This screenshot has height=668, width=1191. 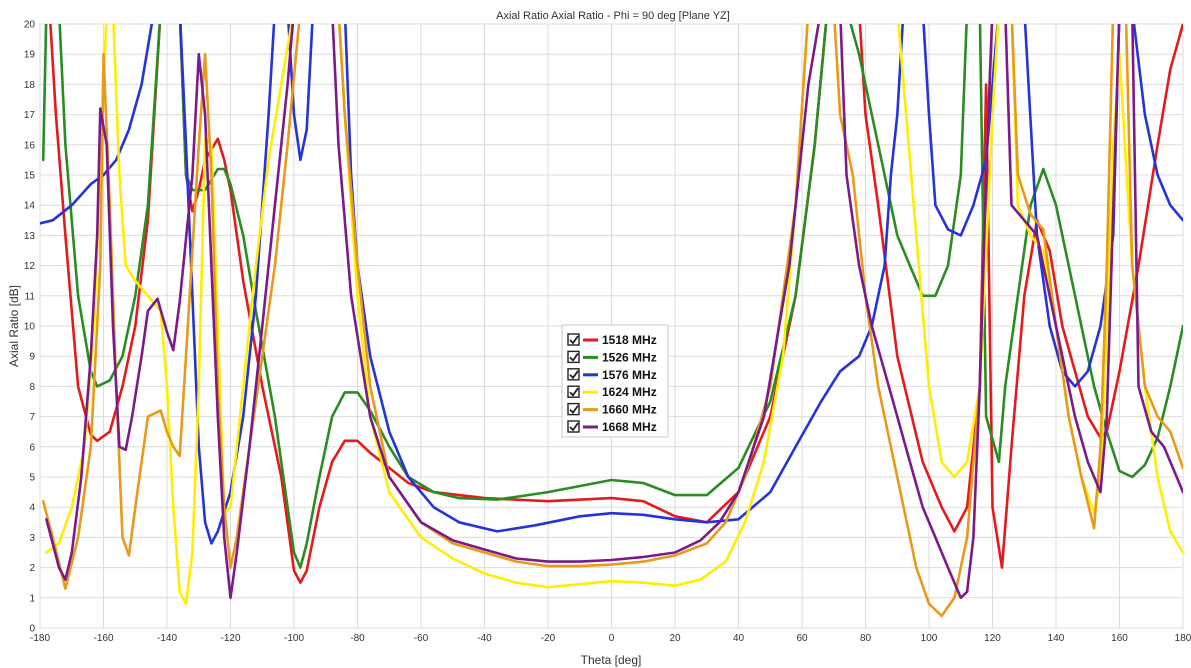 What do you see at coordinates (32, 417) in the screenshot?
I see `y-tick-label: 7` at bounding box center [32, 417].